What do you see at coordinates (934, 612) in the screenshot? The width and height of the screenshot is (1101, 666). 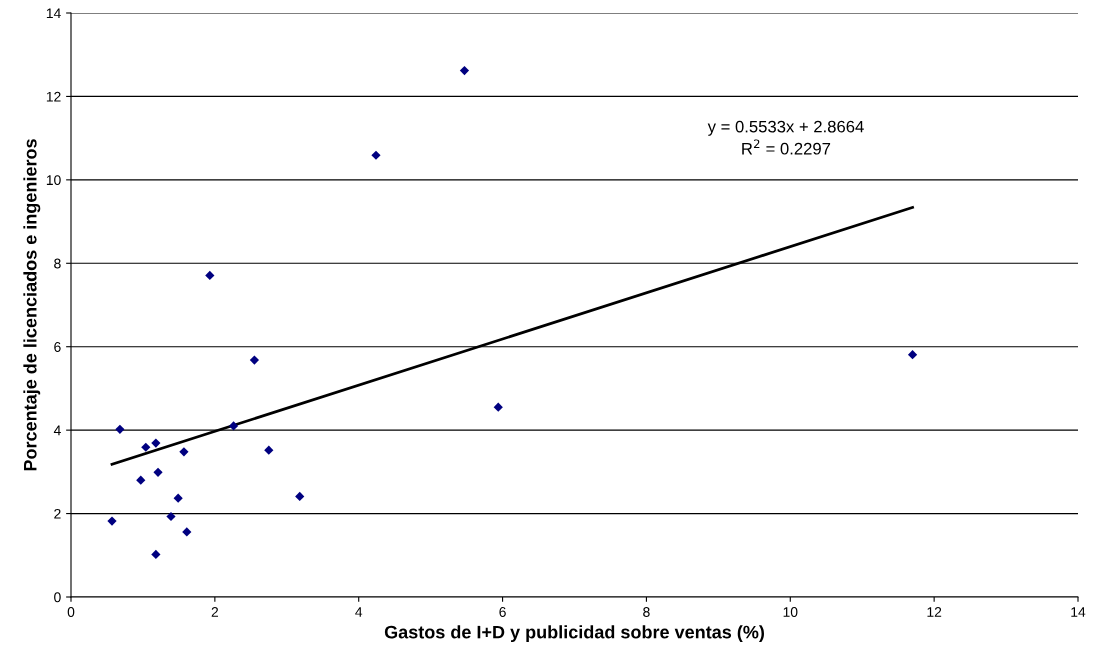 I see `x-tick-label: 12` at bounding box center [934, 612].